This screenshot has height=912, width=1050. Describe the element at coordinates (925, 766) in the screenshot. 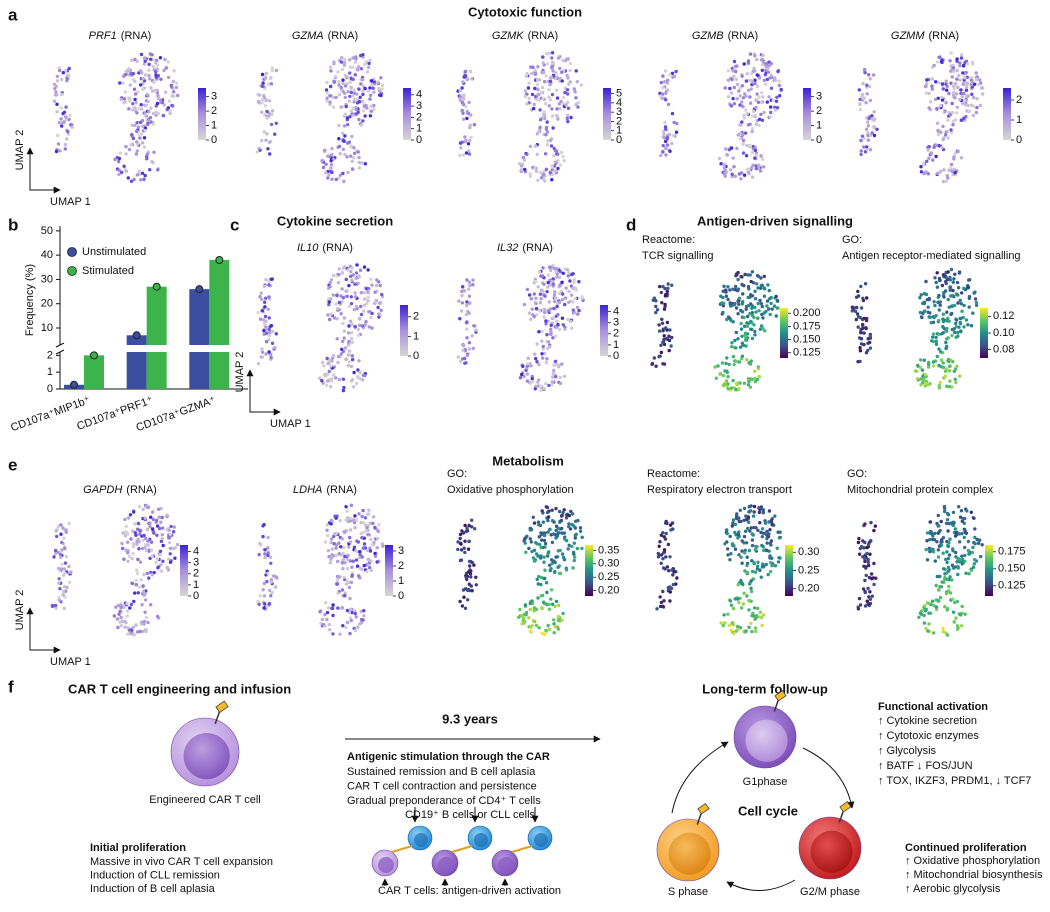

I see `list-item: ↑ BATF ↓ FOS/JUN` at that location.